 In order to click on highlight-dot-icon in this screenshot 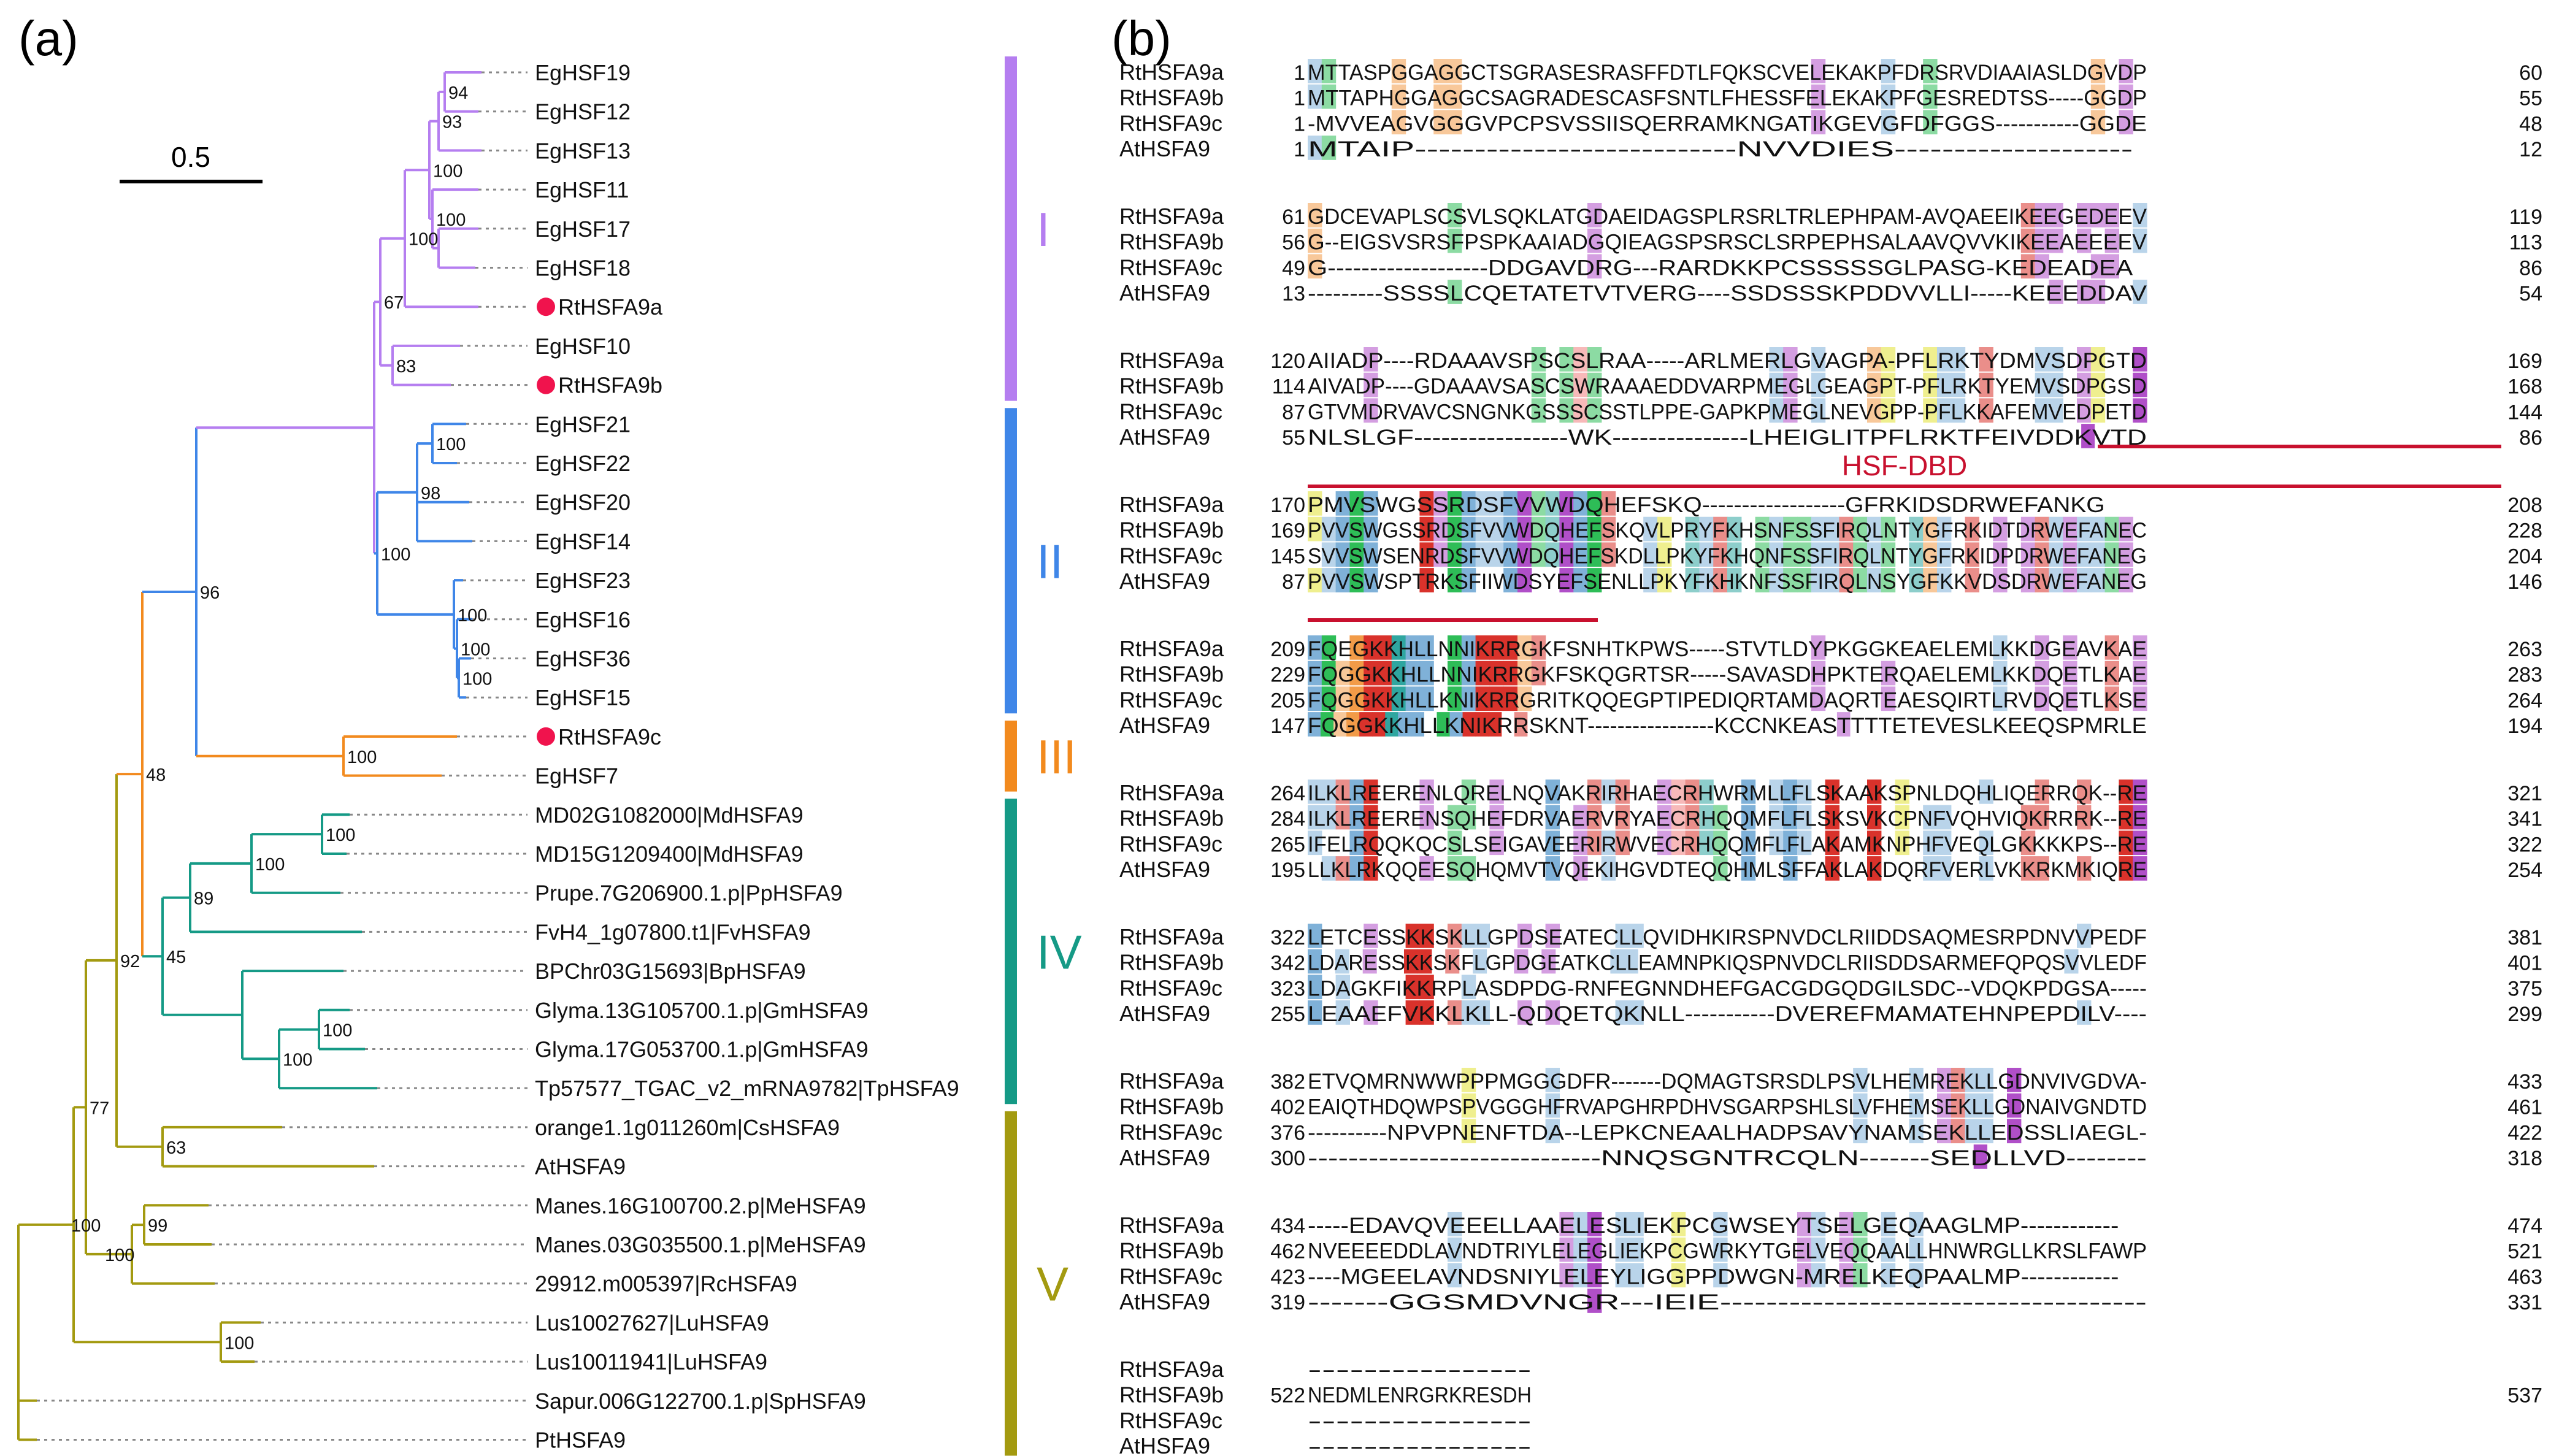, I will do `click(546, 306)`.